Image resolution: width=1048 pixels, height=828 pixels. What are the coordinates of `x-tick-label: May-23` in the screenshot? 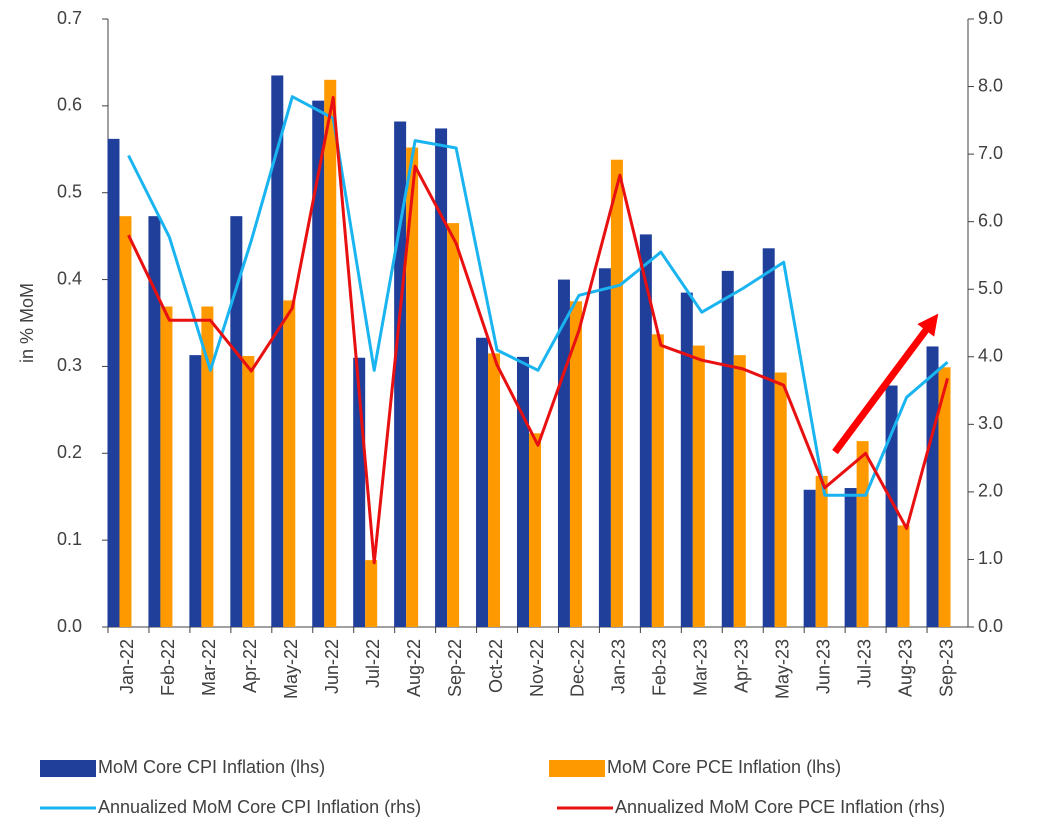 It's located at (782, 669).